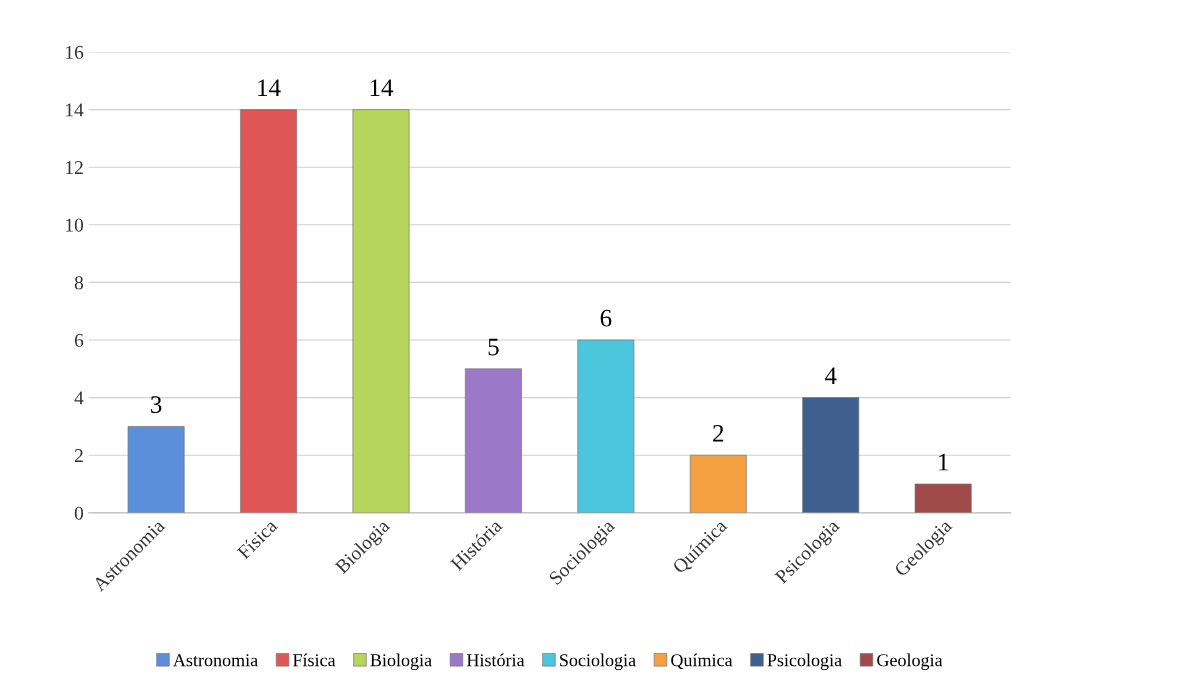  What do you see at coordinates (401, 662) in the screenshot?
I see `legend-label: Biologia` at bounding box center [401, 662].